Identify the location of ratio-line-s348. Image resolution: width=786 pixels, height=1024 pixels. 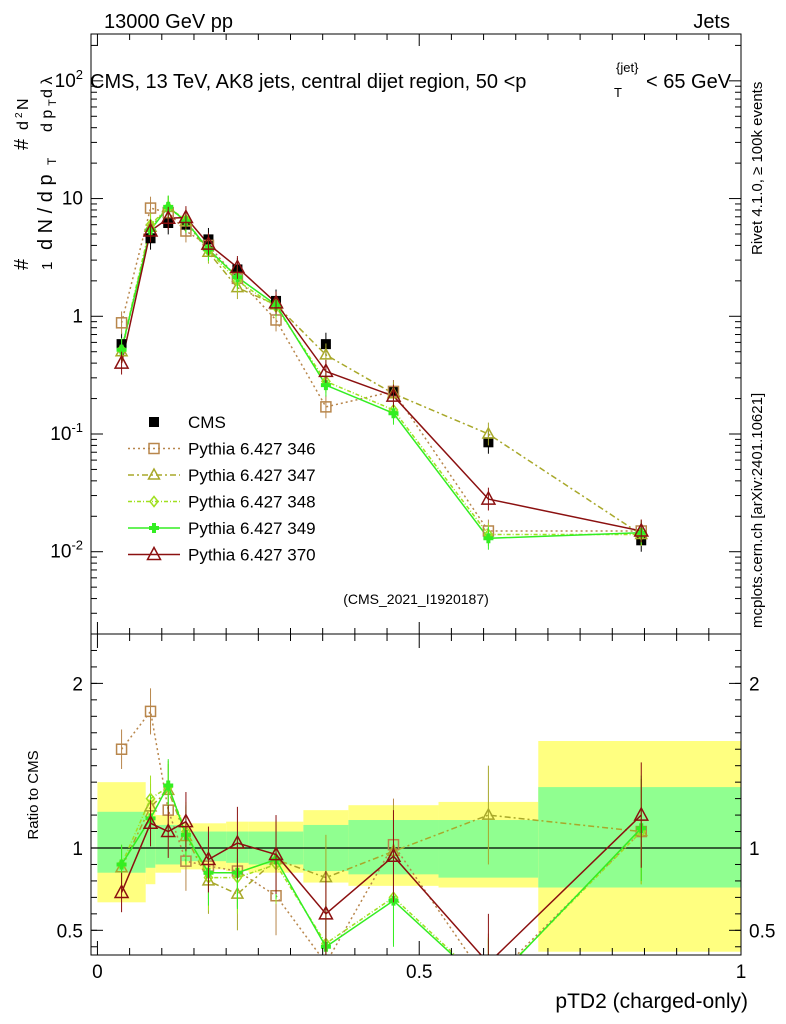
(381, 870).